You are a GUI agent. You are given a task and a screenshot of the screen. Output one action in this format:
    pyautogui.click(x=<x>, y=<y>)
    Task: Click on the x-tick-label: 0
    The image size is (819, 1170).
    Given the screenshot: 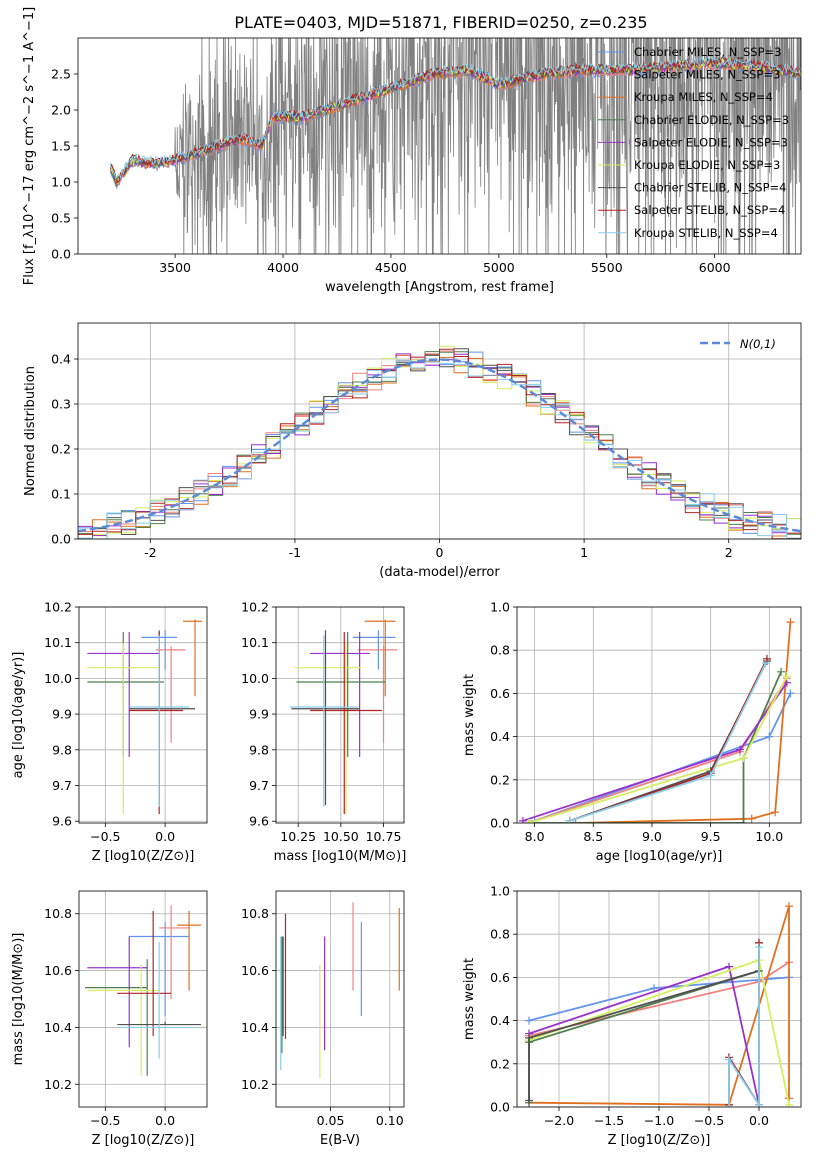 What is the action you would take?
    pyautogui.click(x=440, y=552)
    